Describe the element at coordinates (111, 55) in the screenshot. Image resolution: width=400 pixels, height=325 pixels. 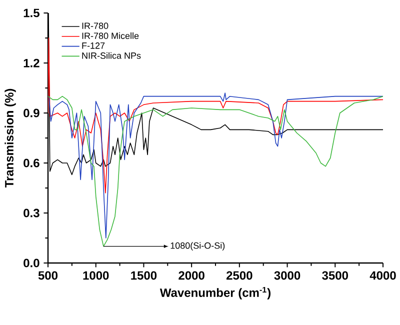
I see `legend-label: NIR-Silica NPs` at that location.